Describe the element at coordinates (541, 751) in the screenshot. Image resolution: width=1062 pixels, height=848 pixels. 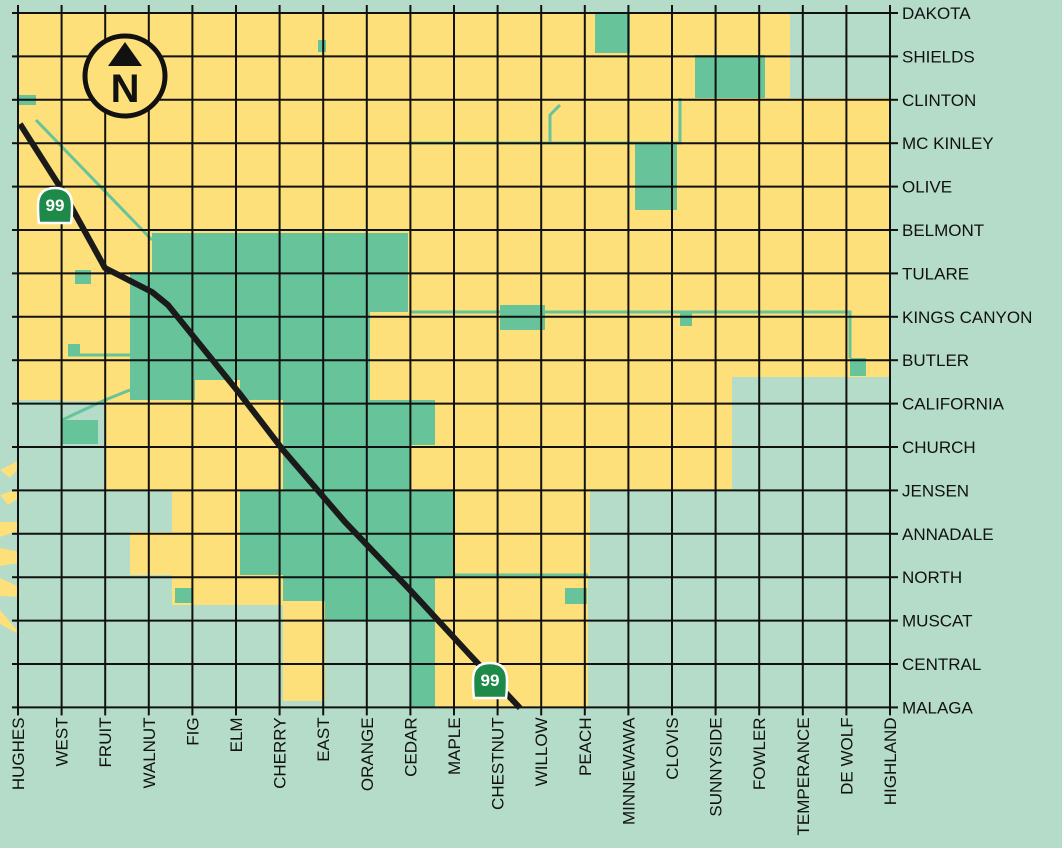
I see `street-label-willow: WILLOW` at that location.